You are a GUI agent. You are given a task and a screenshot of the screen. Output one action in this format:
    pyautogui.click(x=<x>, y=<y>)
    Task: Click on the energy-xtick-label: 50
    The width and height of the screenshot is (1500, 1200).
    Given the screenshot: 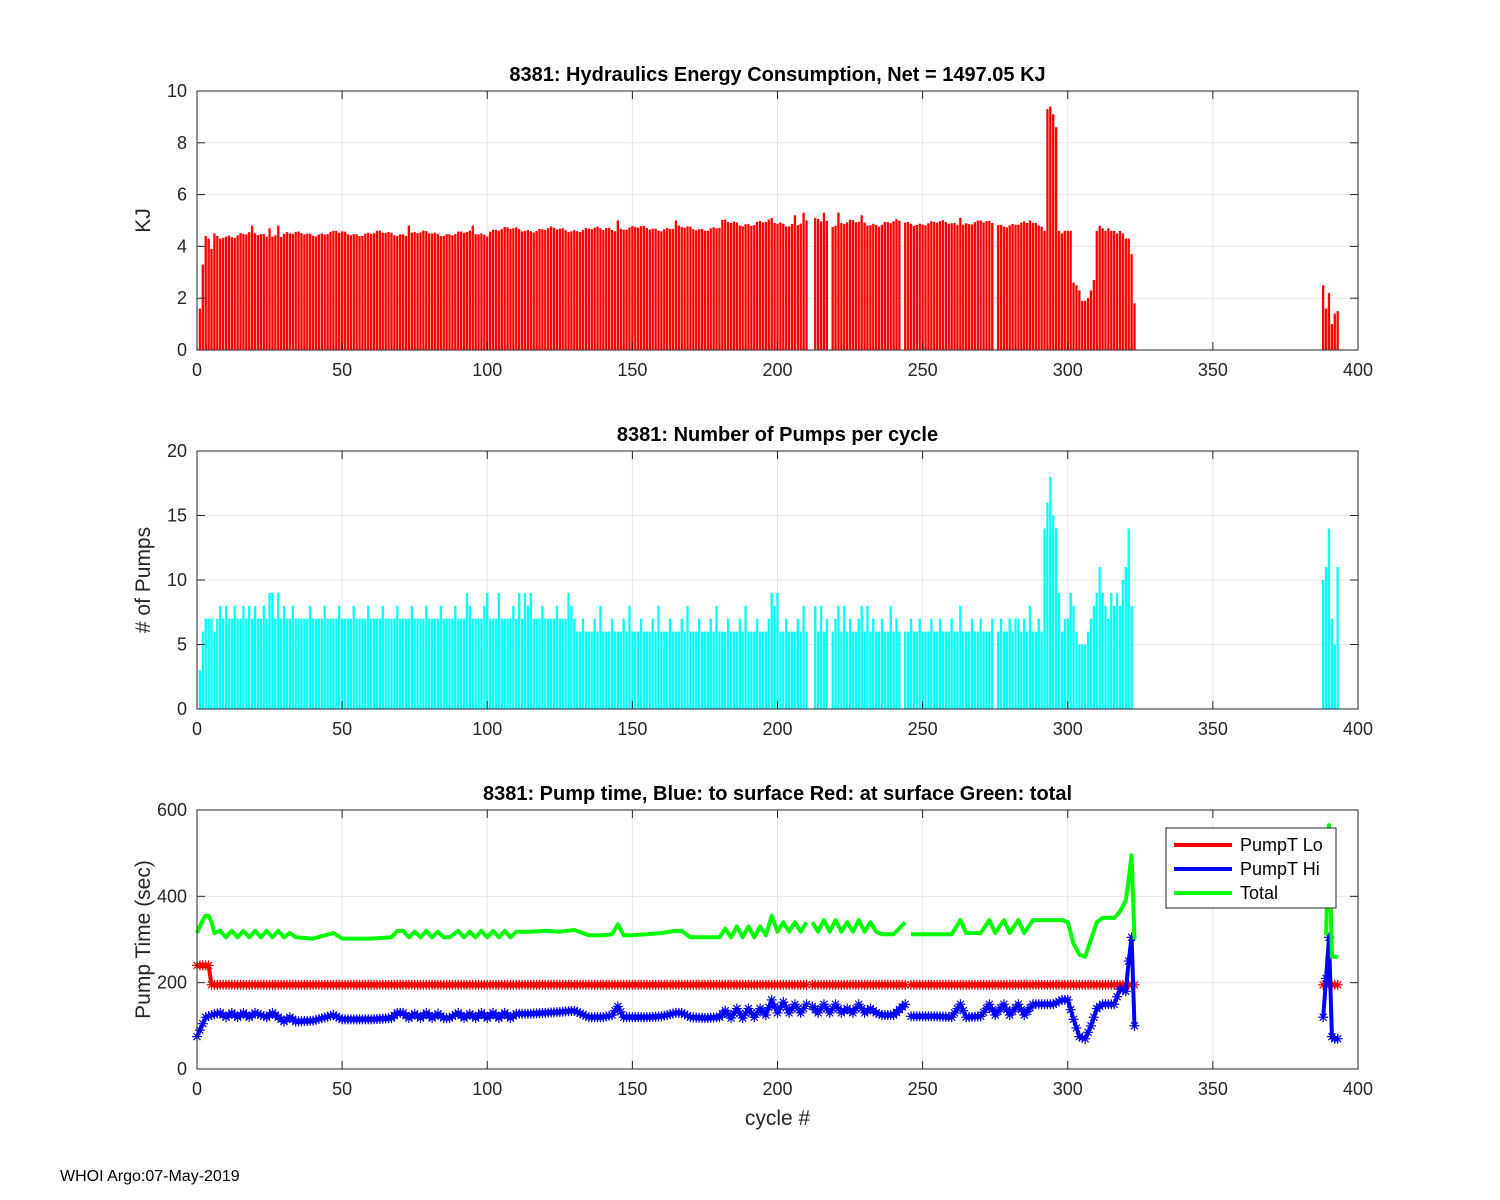 What is the action you would take?
    pyautogui.click(x=342, y=370)
    